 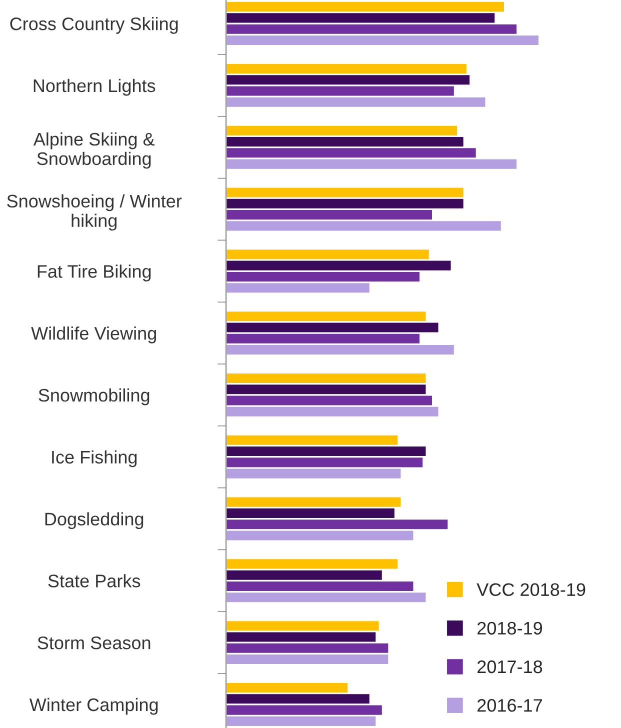 What do you see at coordinates (94, 25) in the screenshot?
I see `y-tick-label: Cross Country Skiing` at bounding box center [94, 25].